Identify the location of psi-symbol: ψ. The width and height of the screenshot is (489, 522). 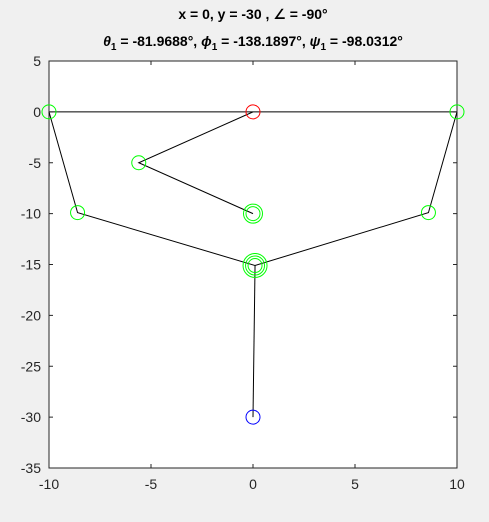
(315, 41).